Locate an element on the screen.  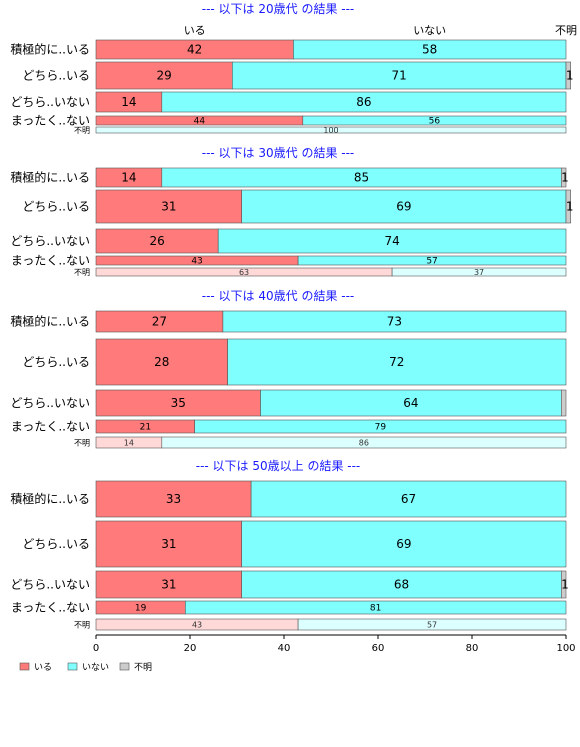
data-label: 79 is located at coordinates (381, 428).